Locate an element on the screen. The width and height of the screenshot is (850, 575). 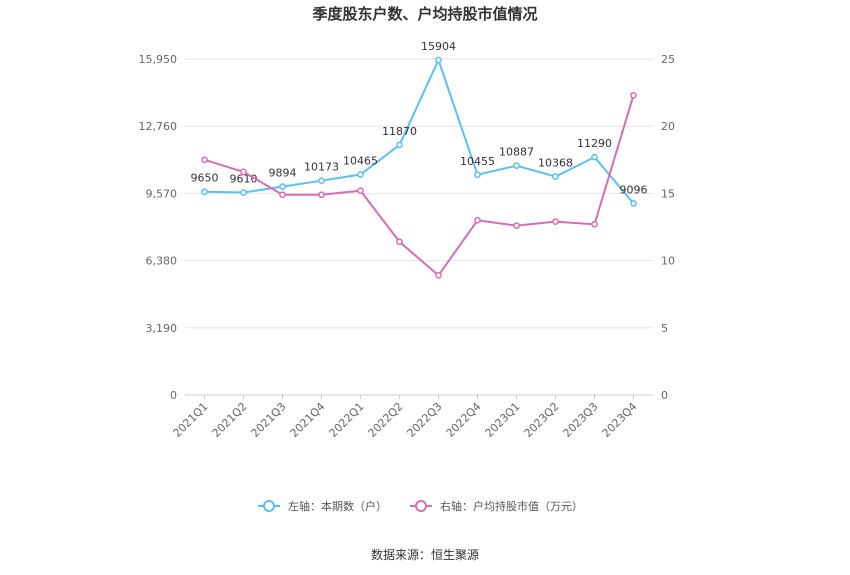
x-tick-label: 2021Q3 is located at coordinates (269, 420).